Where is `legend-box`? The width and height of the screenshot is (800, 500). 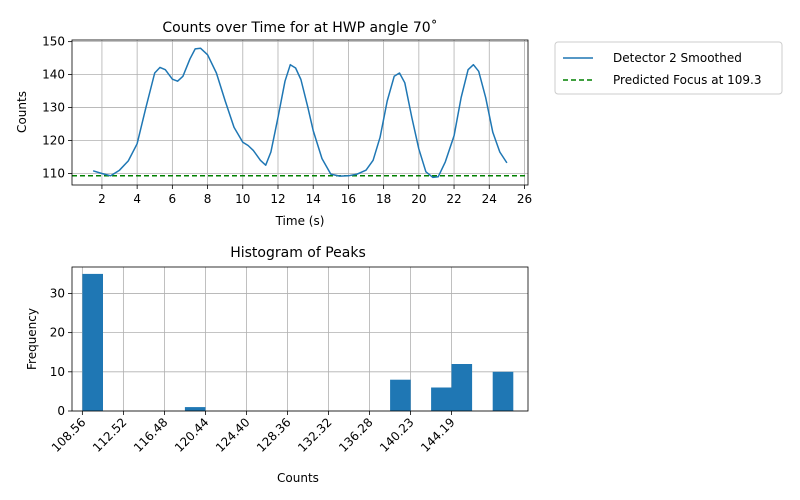
legend-box is located at coordinates (668, 68).